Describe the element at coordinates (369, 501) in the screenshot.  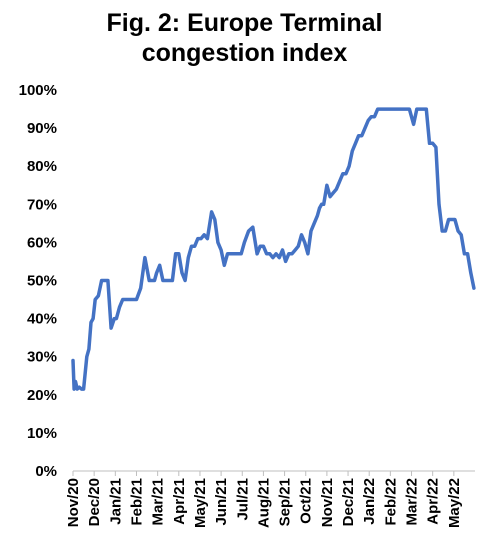
I see `x-tick-label: Jan/22` at that location.